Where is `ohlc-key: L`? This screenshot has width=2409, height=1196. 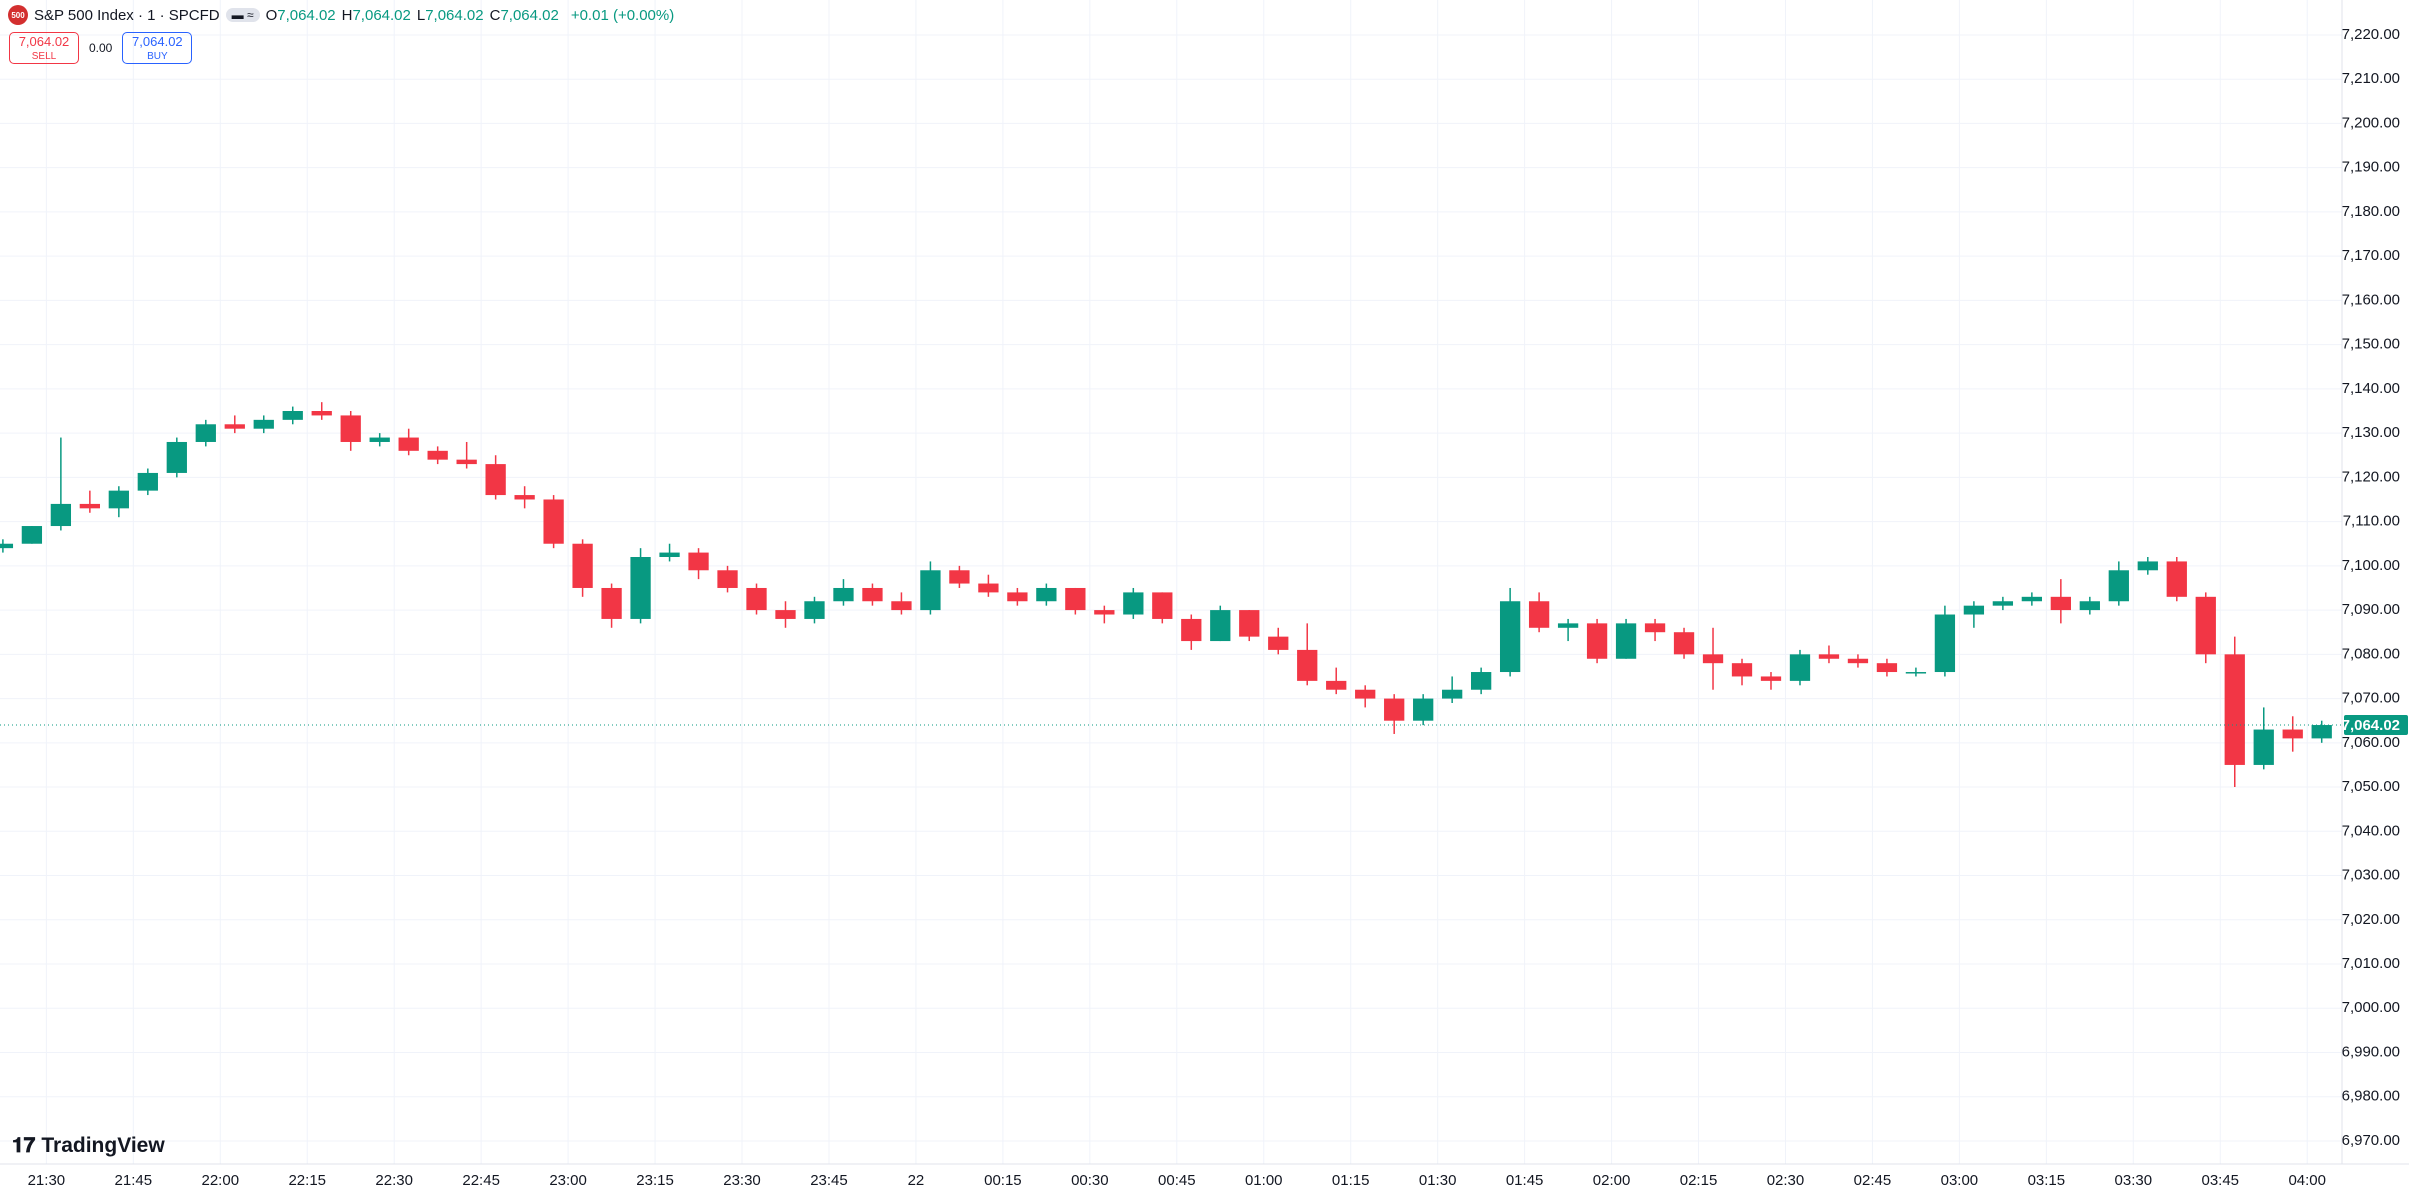 ohlc-key: L is located at coordinates (421, 15).